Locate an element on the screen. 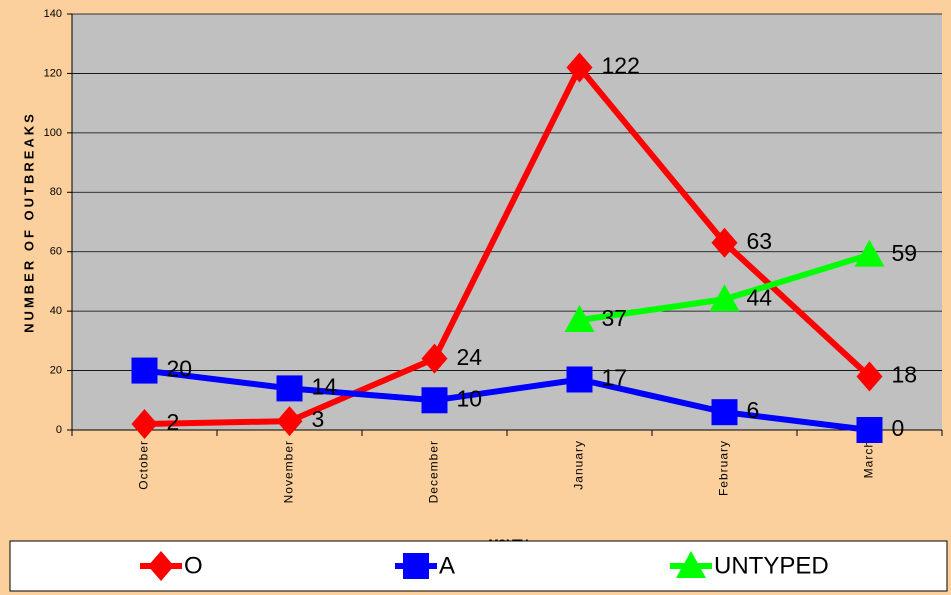 This screenshot has width=951, height=595. data-label: 2 is located at coordinates (173, 422).